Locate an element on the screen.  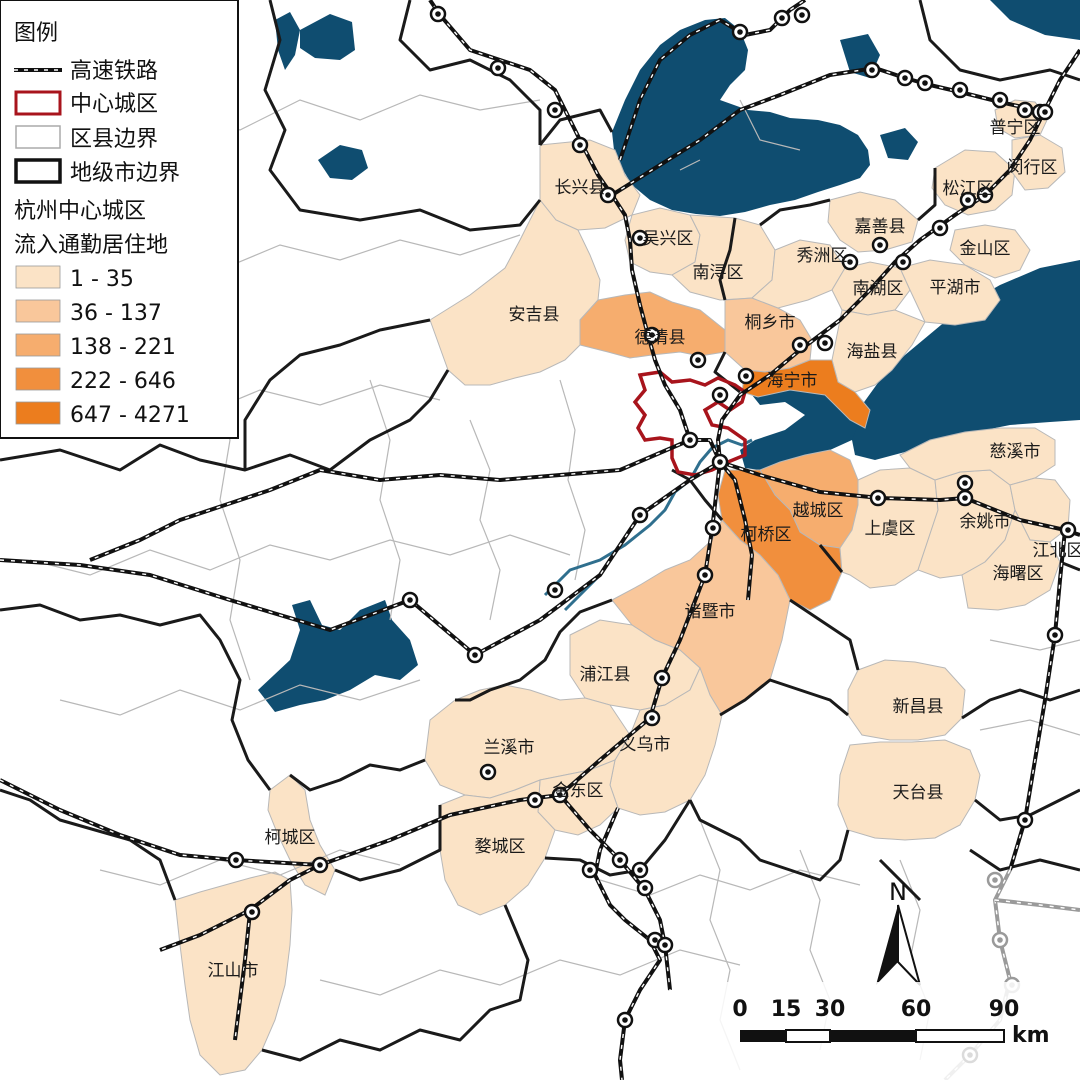
place-label: 安吉县 is located at coordinates (534, 315).